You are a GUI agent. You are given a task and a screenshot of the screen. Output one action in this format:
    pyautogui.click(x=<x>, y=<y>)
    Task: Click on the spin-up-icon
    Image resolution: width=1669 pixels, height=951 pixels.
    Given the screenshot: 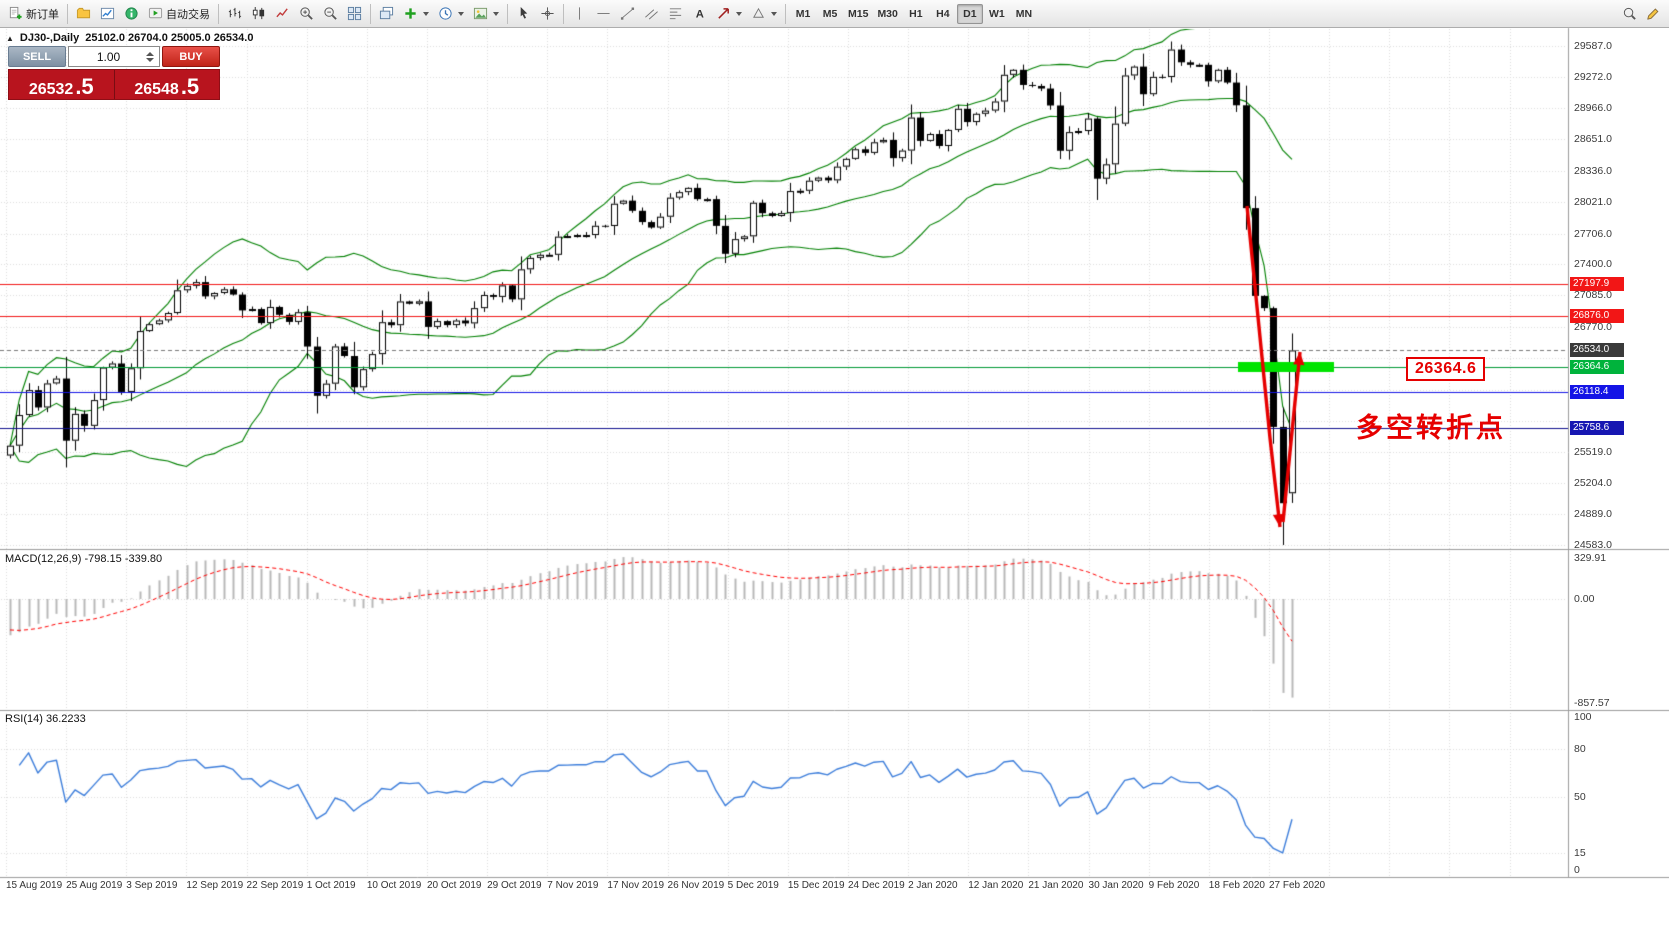 What is the action you would take?
    pyautogui.click(x=150, y=53)
    